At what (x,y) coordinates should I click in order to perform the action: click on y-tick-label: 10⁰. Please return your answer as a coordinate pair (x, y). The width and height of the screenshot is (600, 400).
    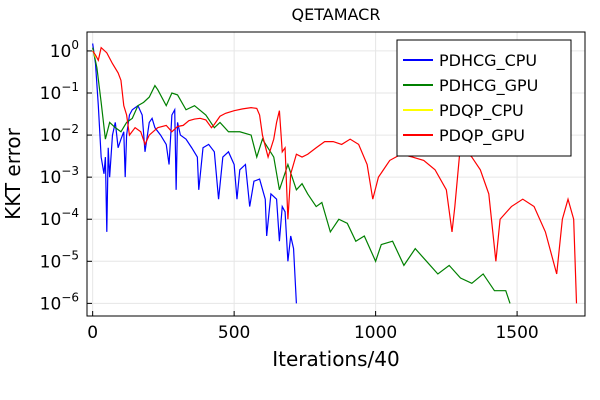
    Looking at the image, I should click on (64, 50).